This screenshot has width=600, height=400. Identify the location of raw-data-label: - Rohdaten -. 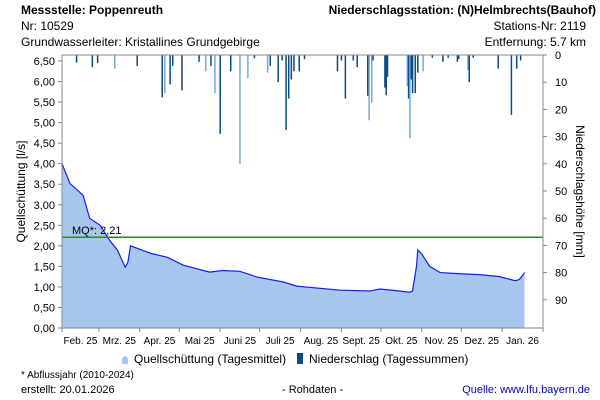
(313, 390).